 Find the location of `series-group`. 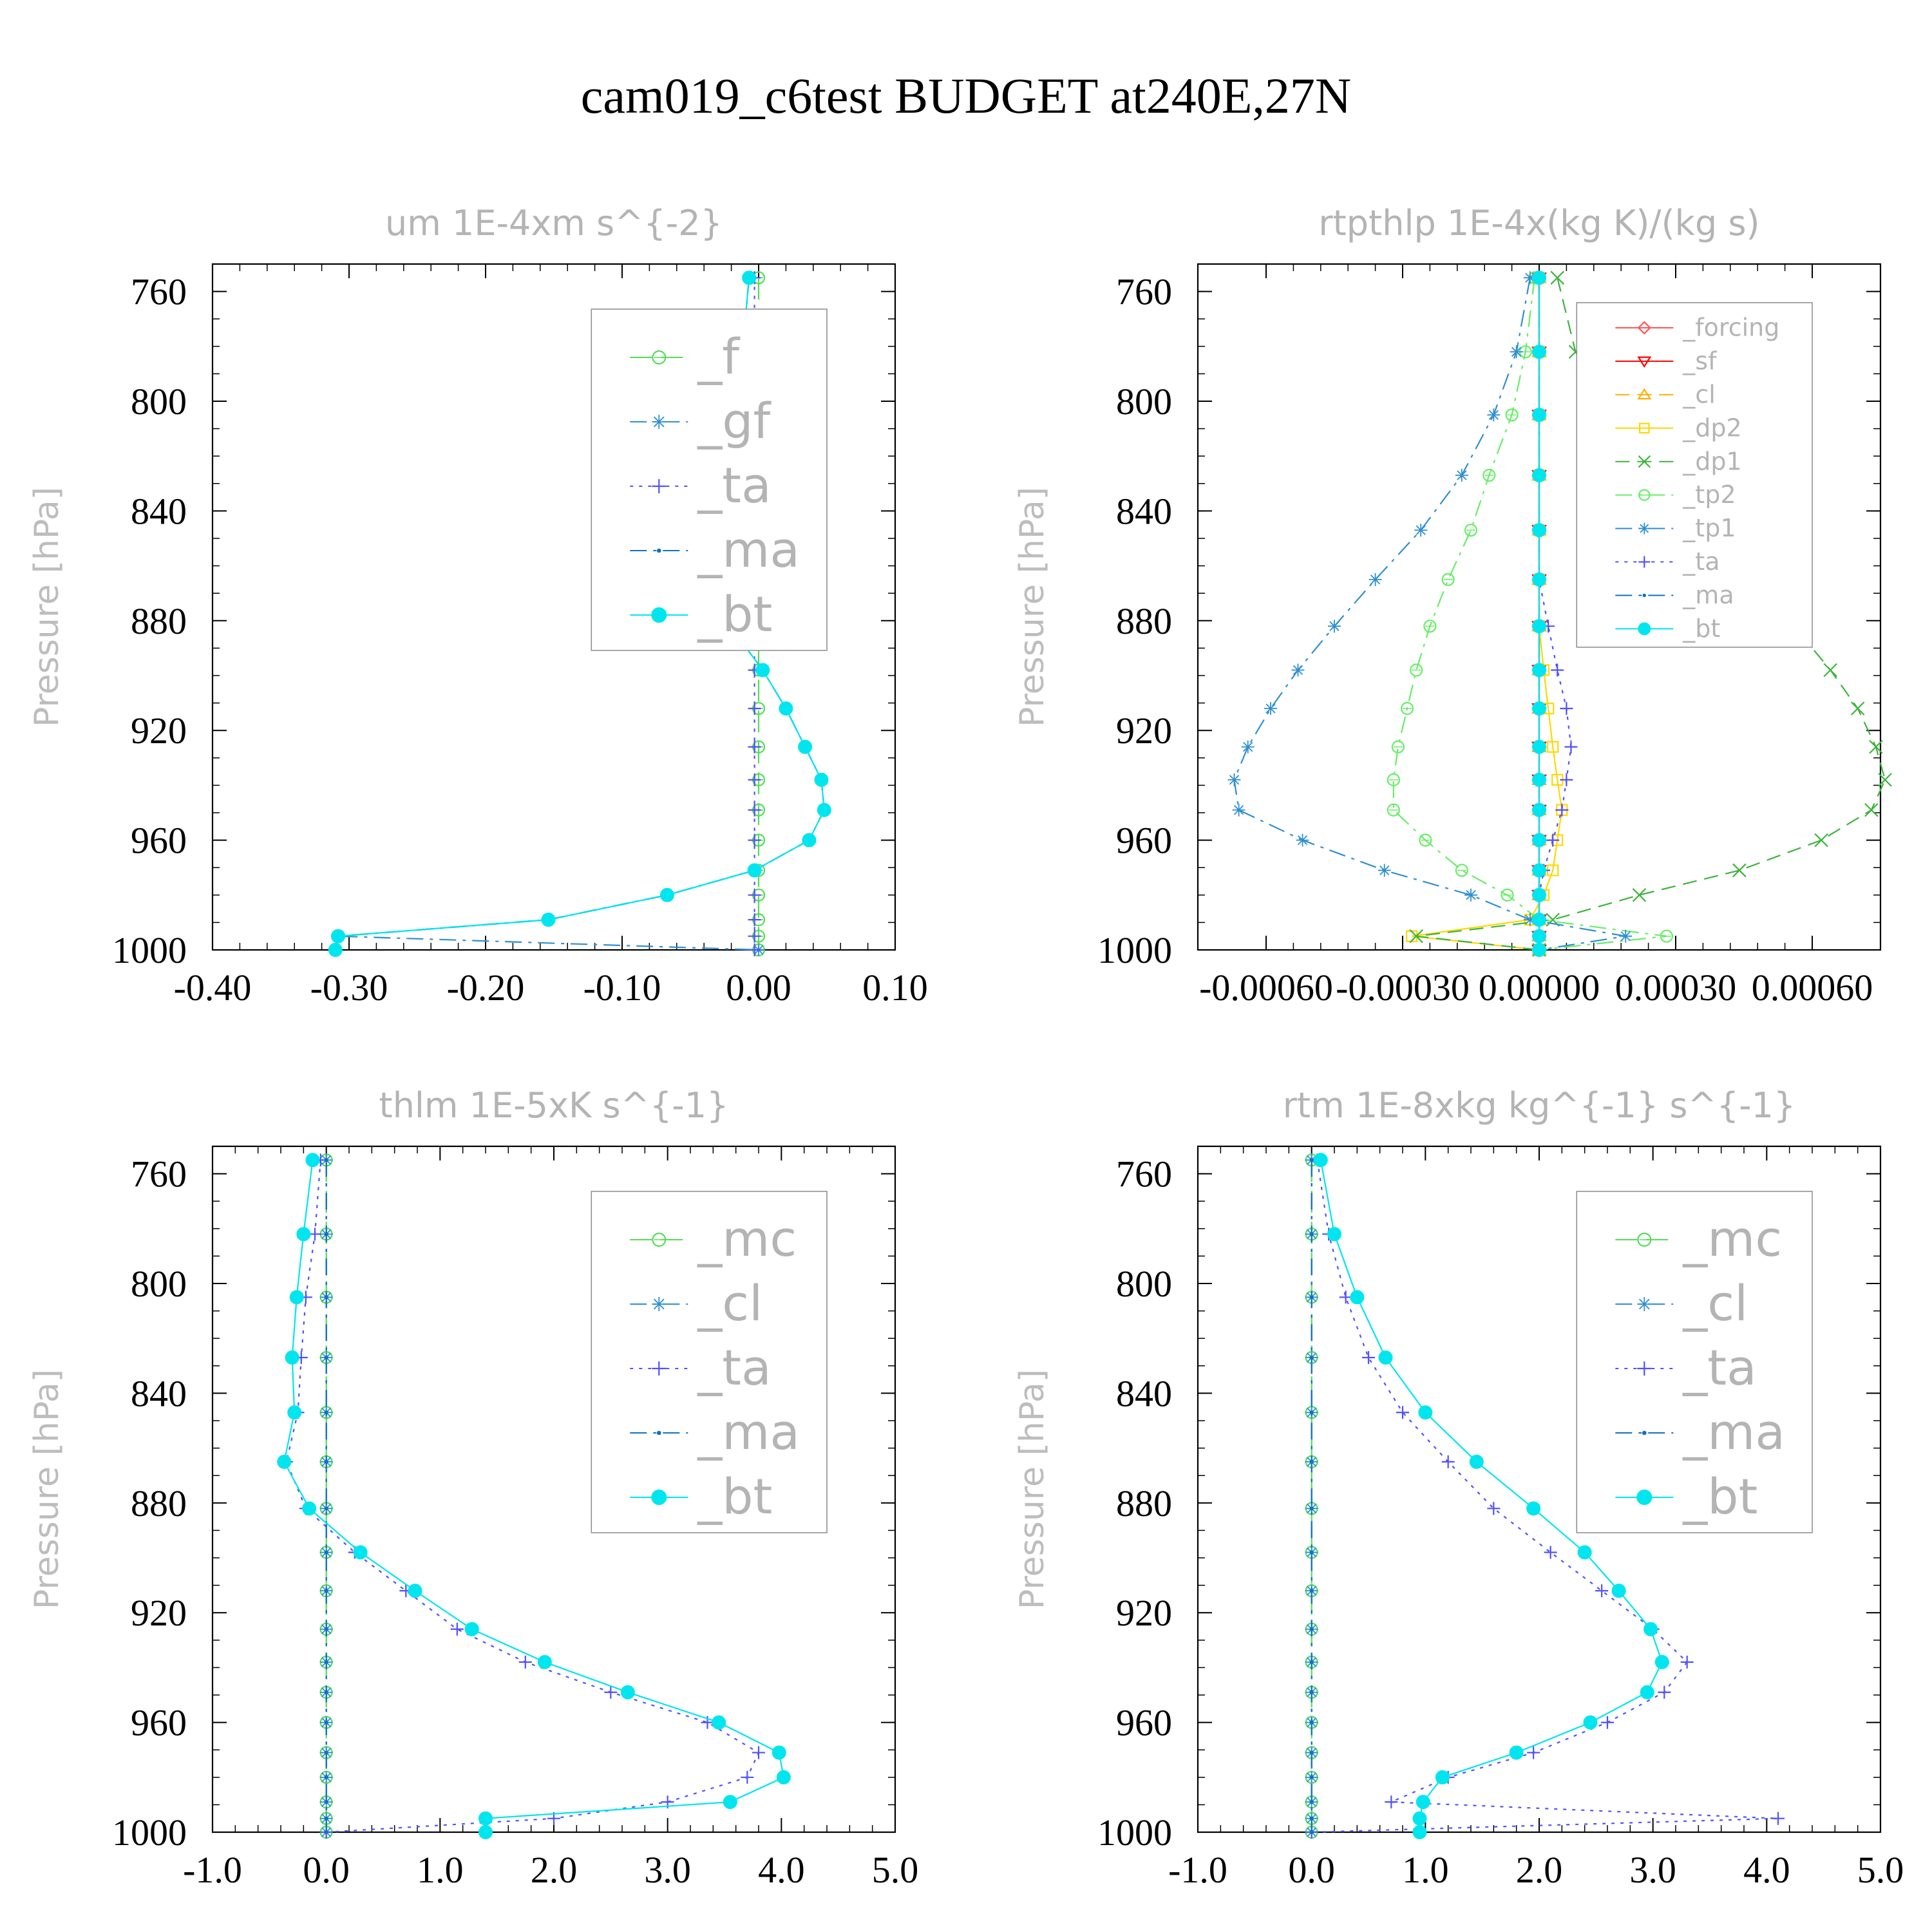

series-group is located at coordinates (1545, 1496).